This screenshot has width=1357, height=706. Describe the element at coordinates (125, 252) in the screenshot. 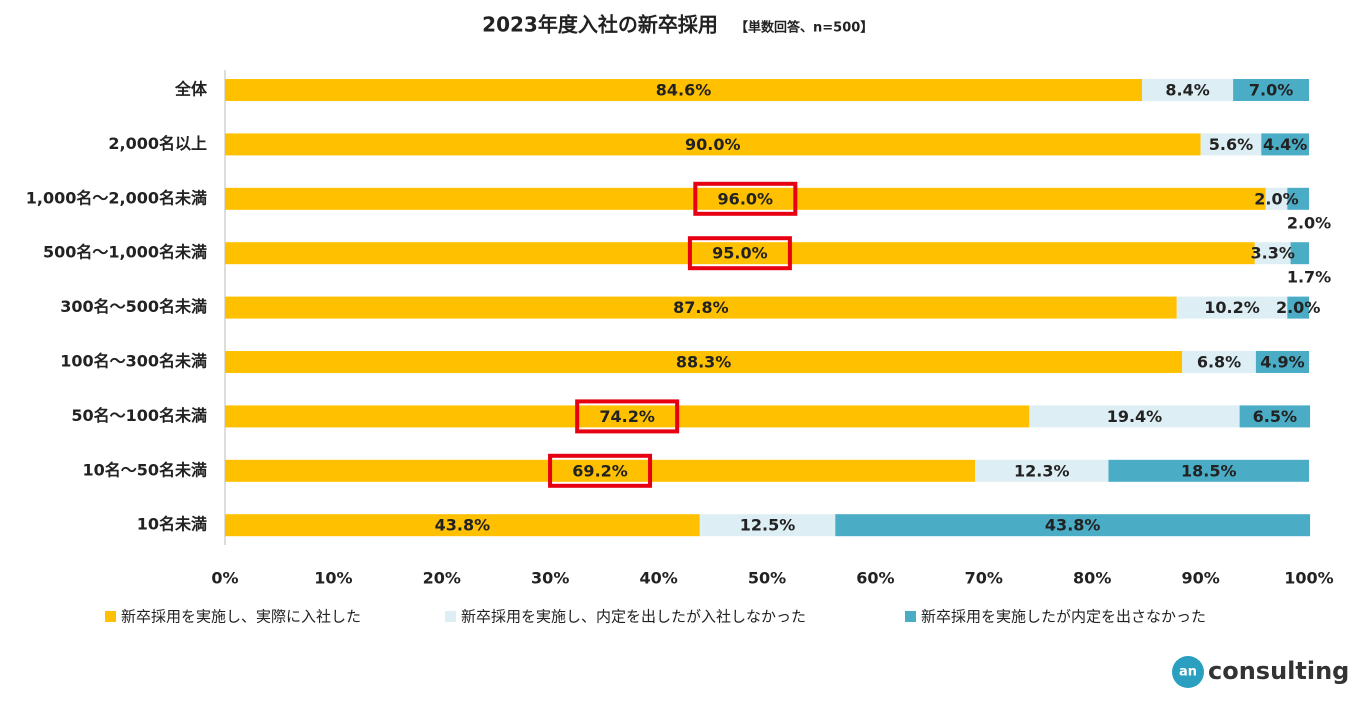

I see `y-tick-label: 500名～1,000名未満` at that location.